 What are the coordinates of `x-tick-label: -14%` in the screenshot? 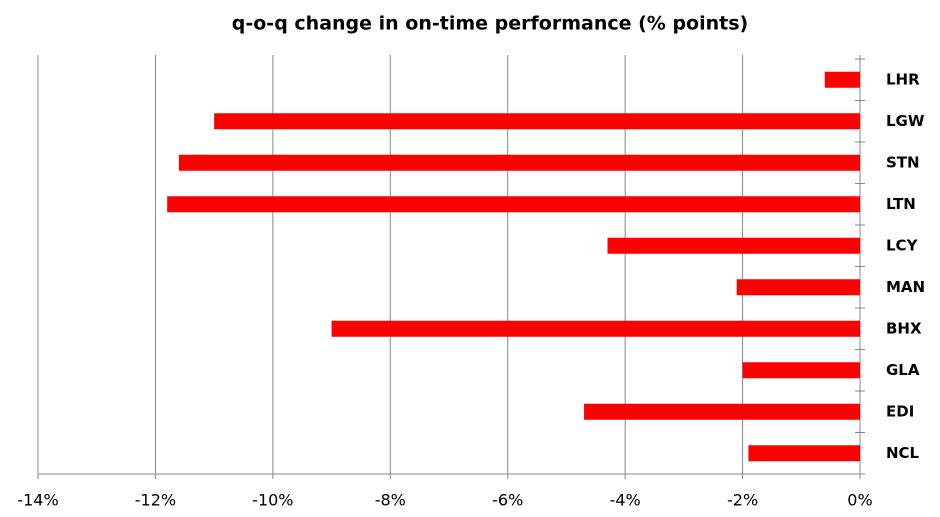 It's located at (37, 500).